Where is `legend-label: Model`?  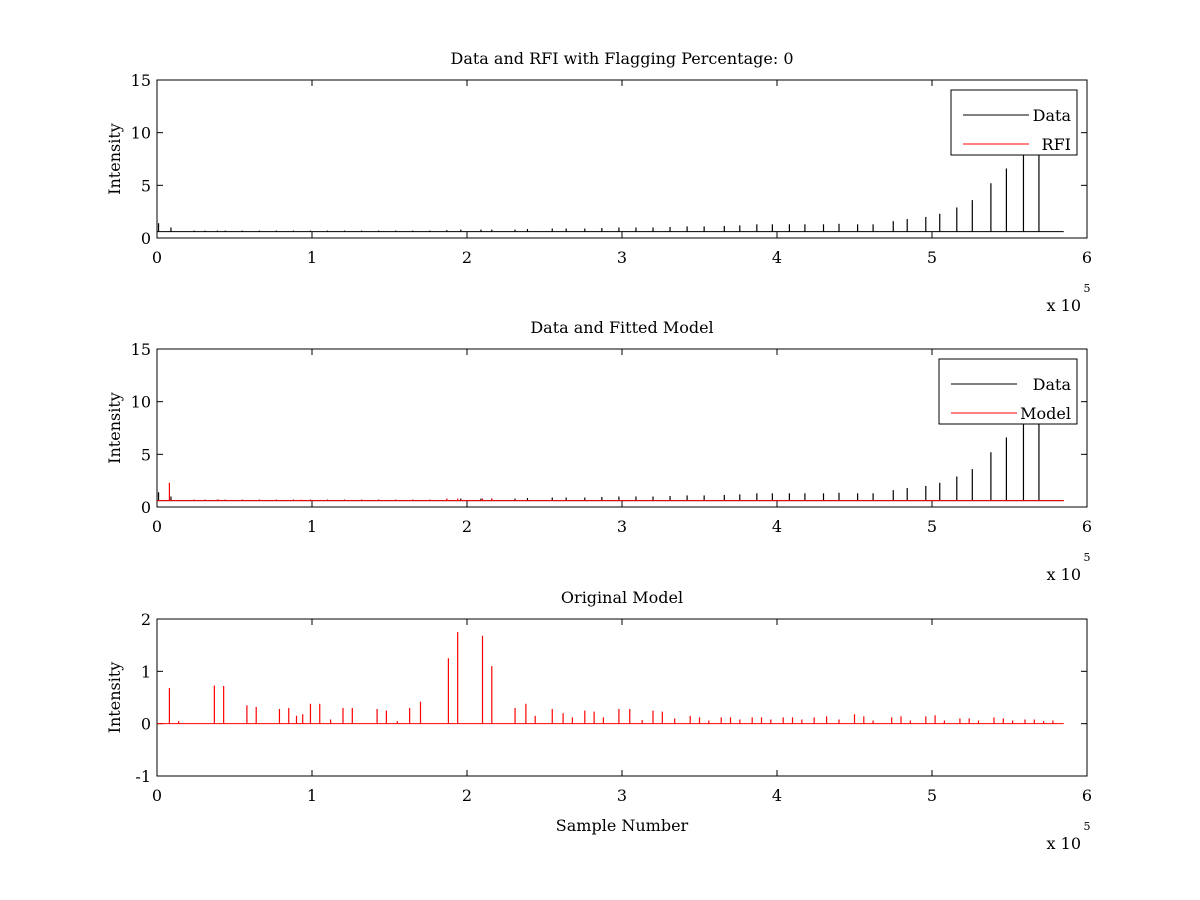 legend-label: Model is located at coordinates (1045, 413).